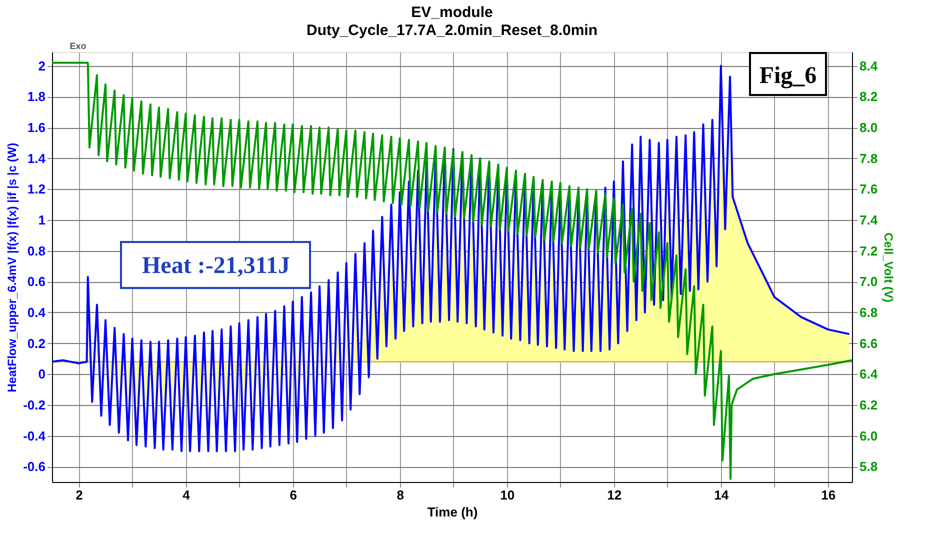 The image size is (949, 535). I want to click on x-tick-label: 14, so click(722, 495).